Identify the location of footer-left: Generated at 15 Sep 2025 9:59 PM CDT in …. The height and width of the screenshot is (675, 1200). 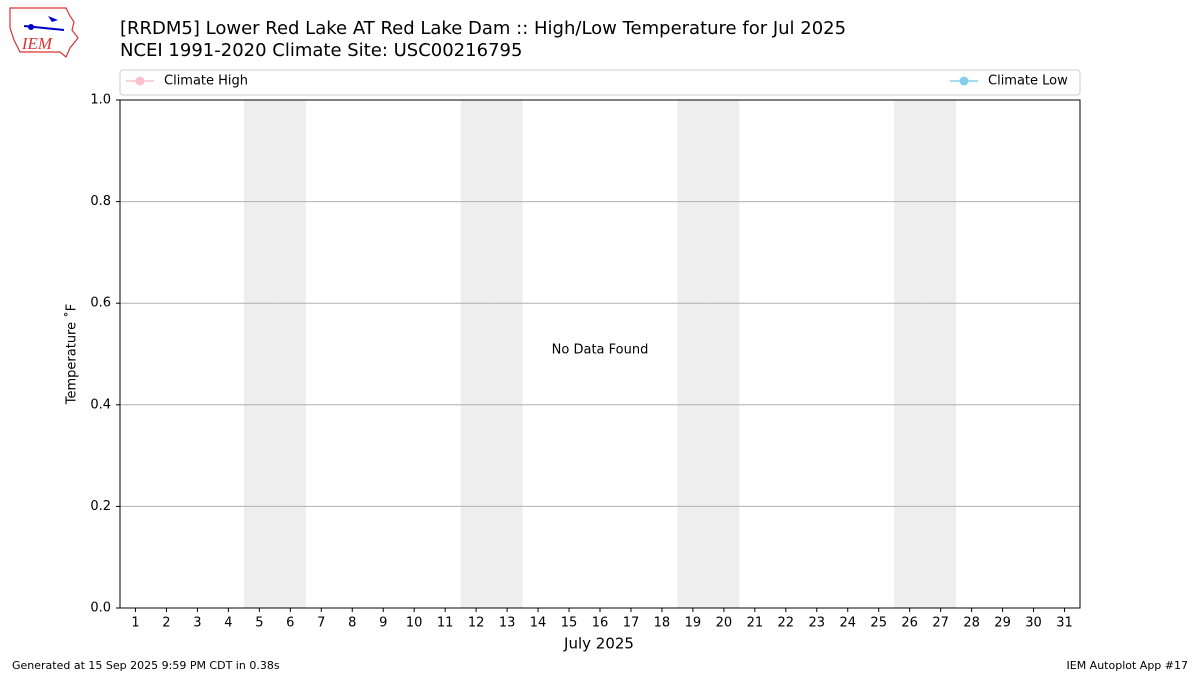
(146, 665).